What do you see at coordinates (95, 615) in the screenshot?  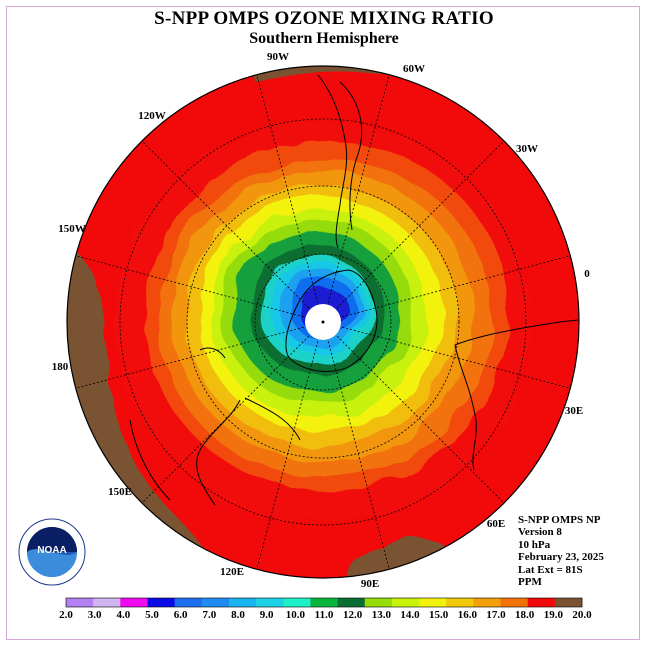 I see `colorbar-tick-label: 3.0` at bounding box center [95, 615].